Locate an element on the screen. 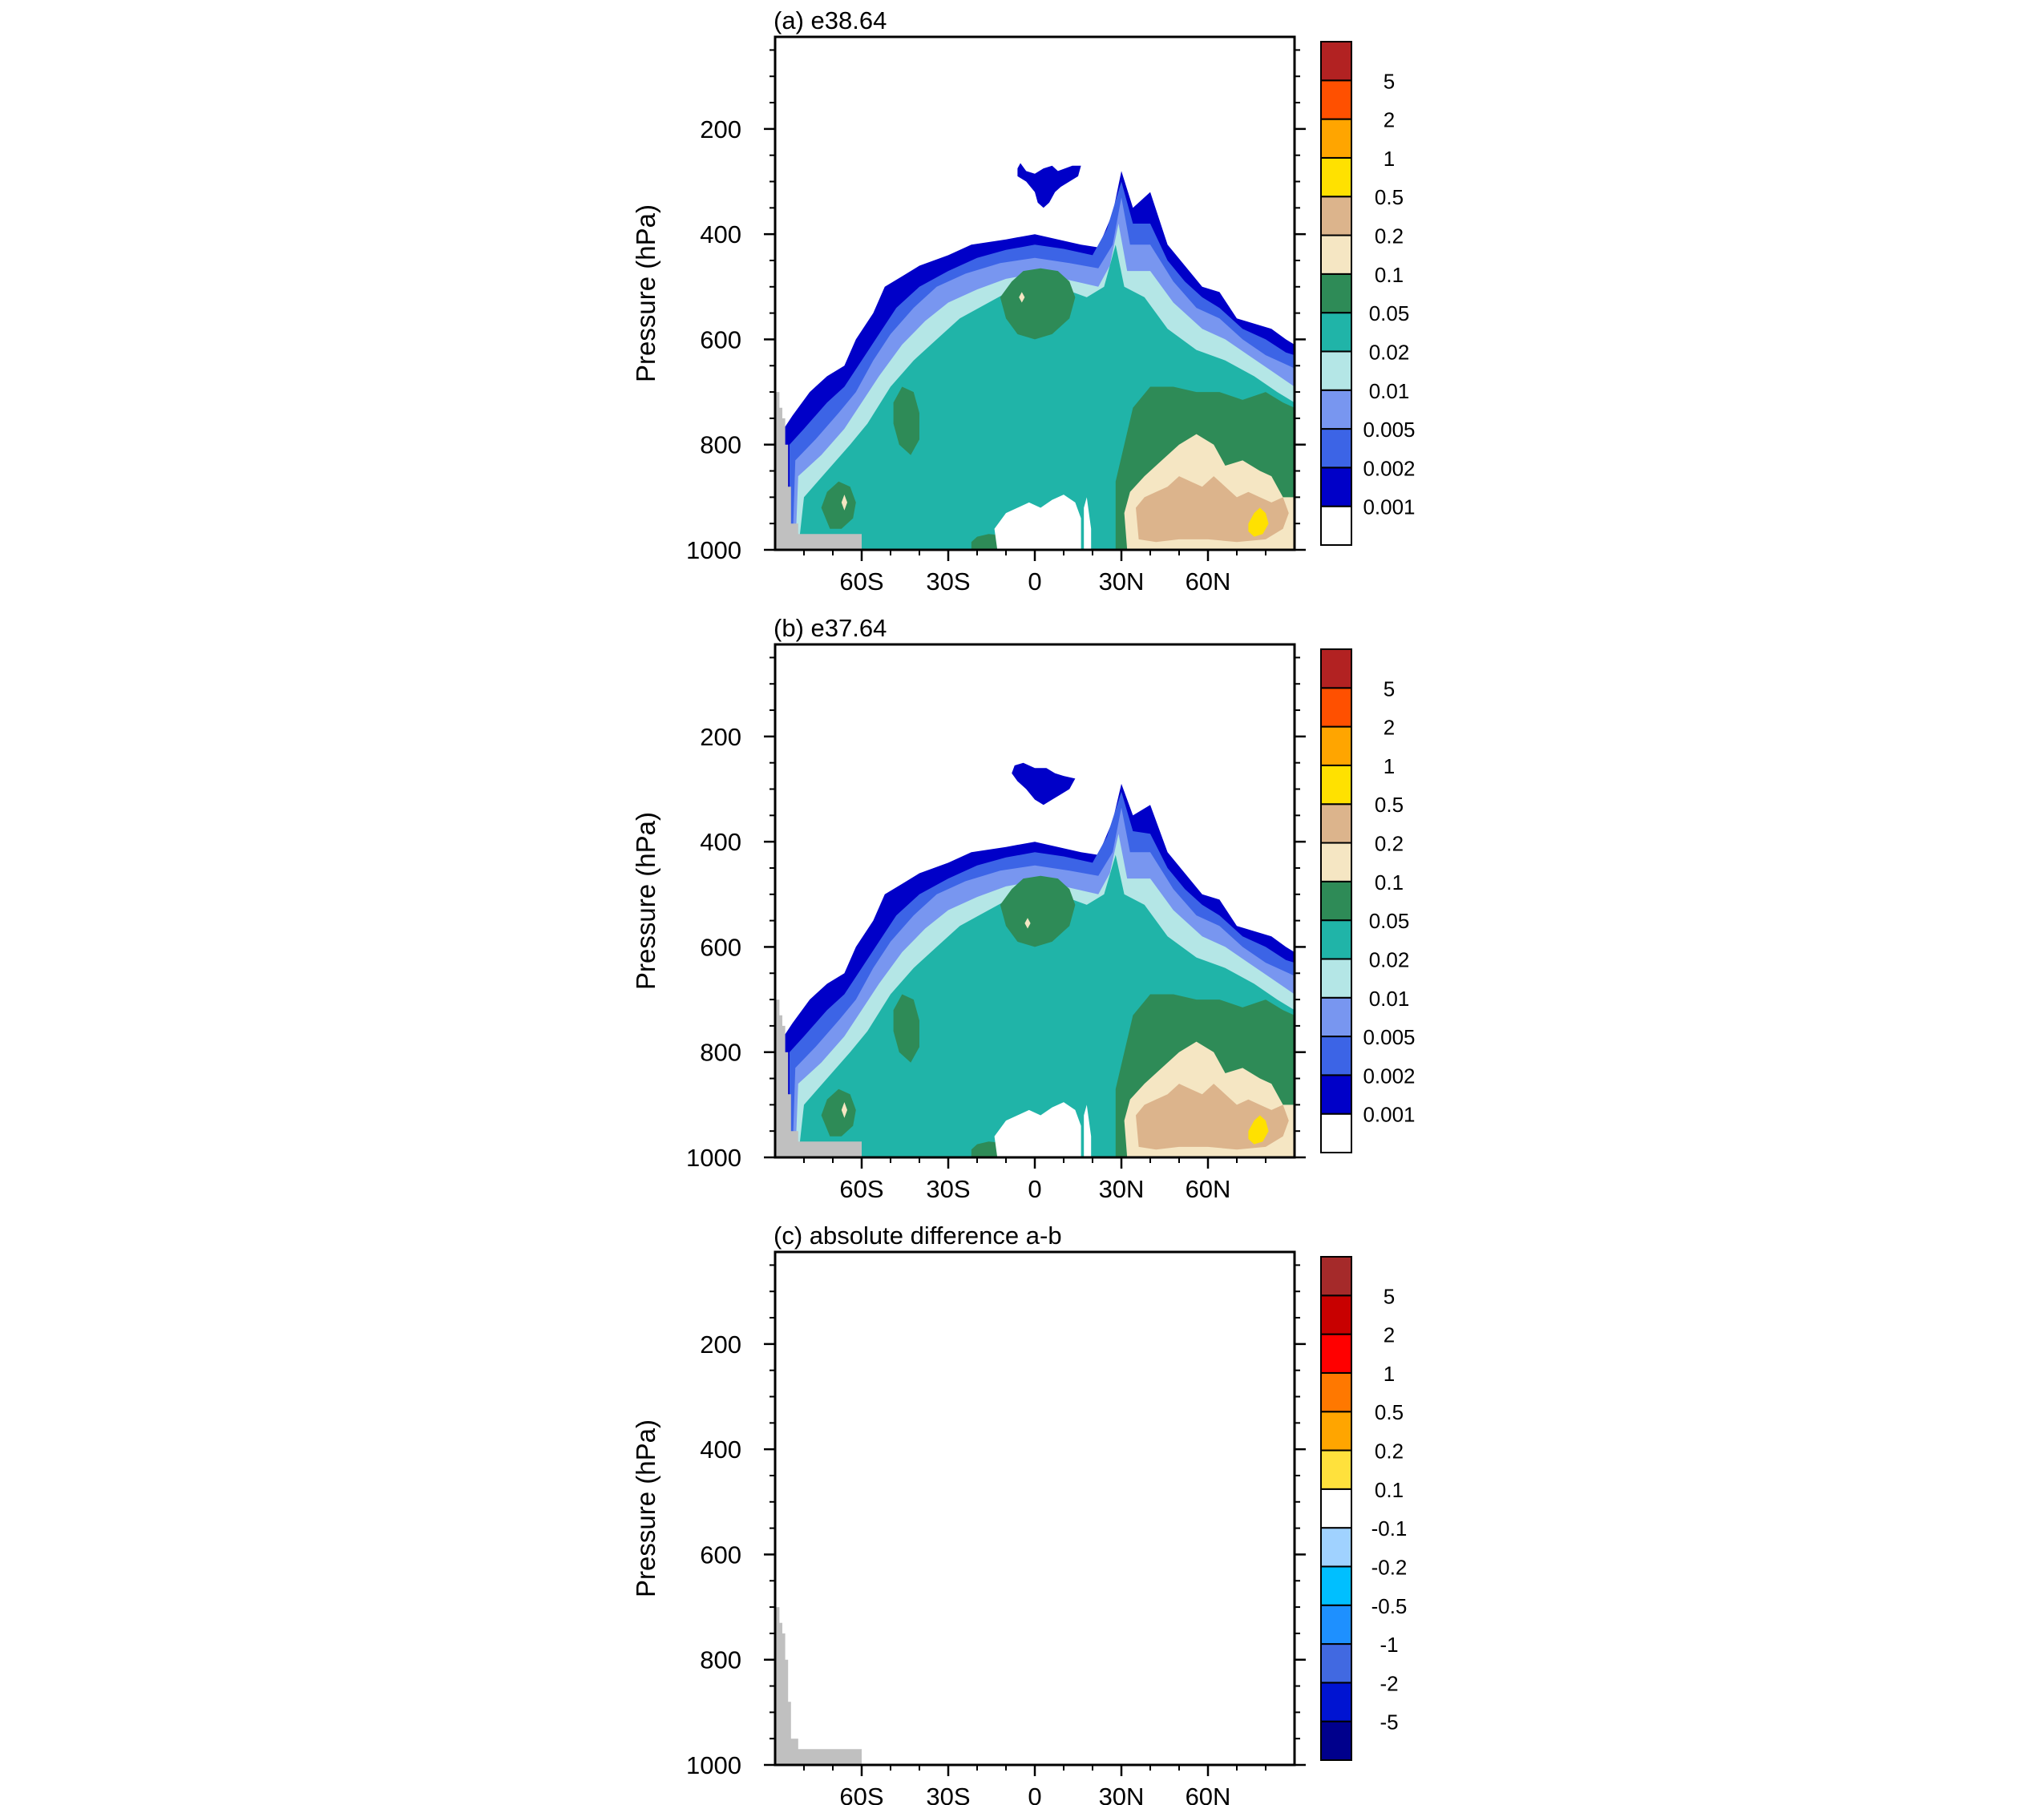  colorbar: 0.001 0.002 0.005 0.01 0.02 0.05 0.1 0.2 0.5 1 2 5 is located at coordinates (1368, 294).